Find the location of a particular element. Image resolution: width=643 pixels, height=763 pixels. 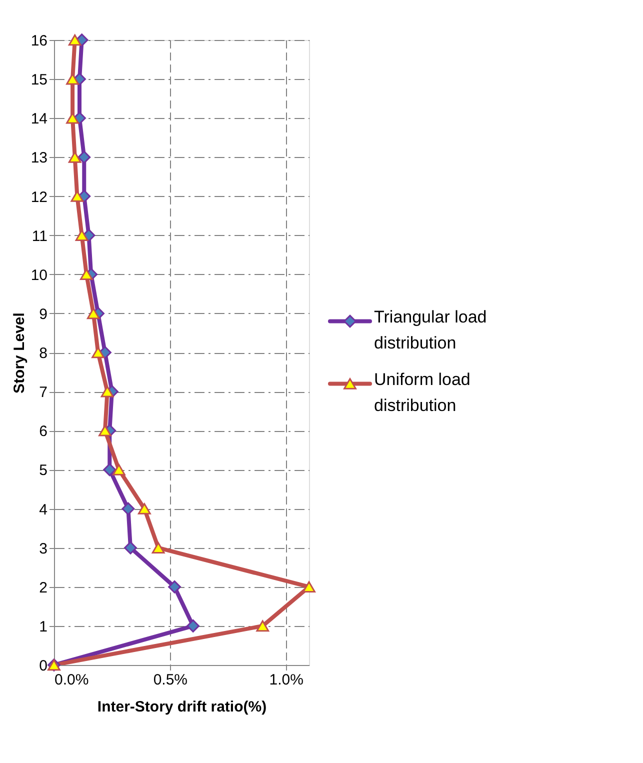

y-tick-label: 0 is located at coordinates (43, 666).